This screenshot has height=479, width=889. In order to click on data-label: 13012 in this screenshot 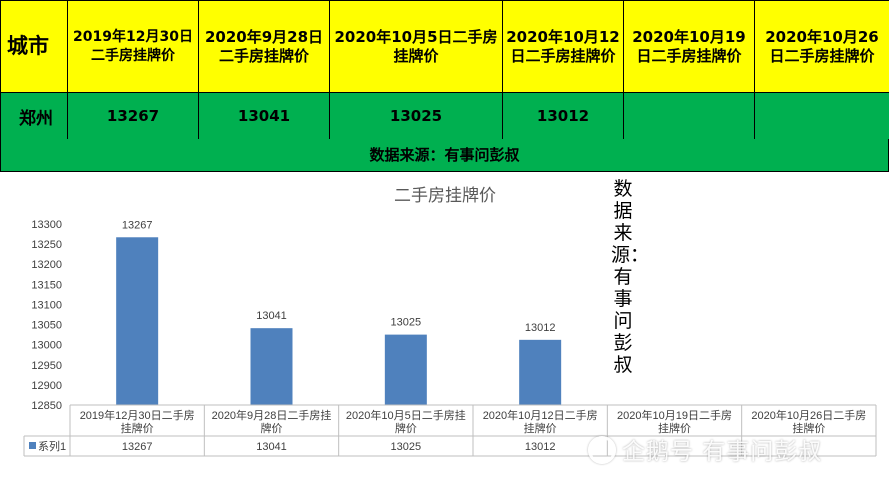, I will do `click(540, 328)`.